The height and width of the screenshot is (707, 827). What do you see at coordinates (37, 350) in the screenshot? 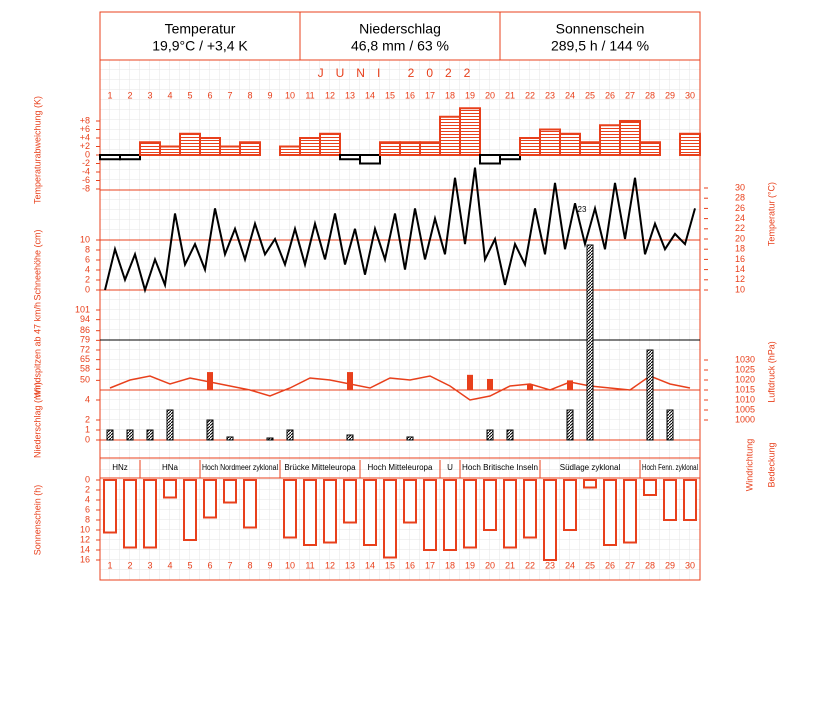
I see `axis-label: Windspitzen ab 47 km/h` at bounding box center [37, 350].